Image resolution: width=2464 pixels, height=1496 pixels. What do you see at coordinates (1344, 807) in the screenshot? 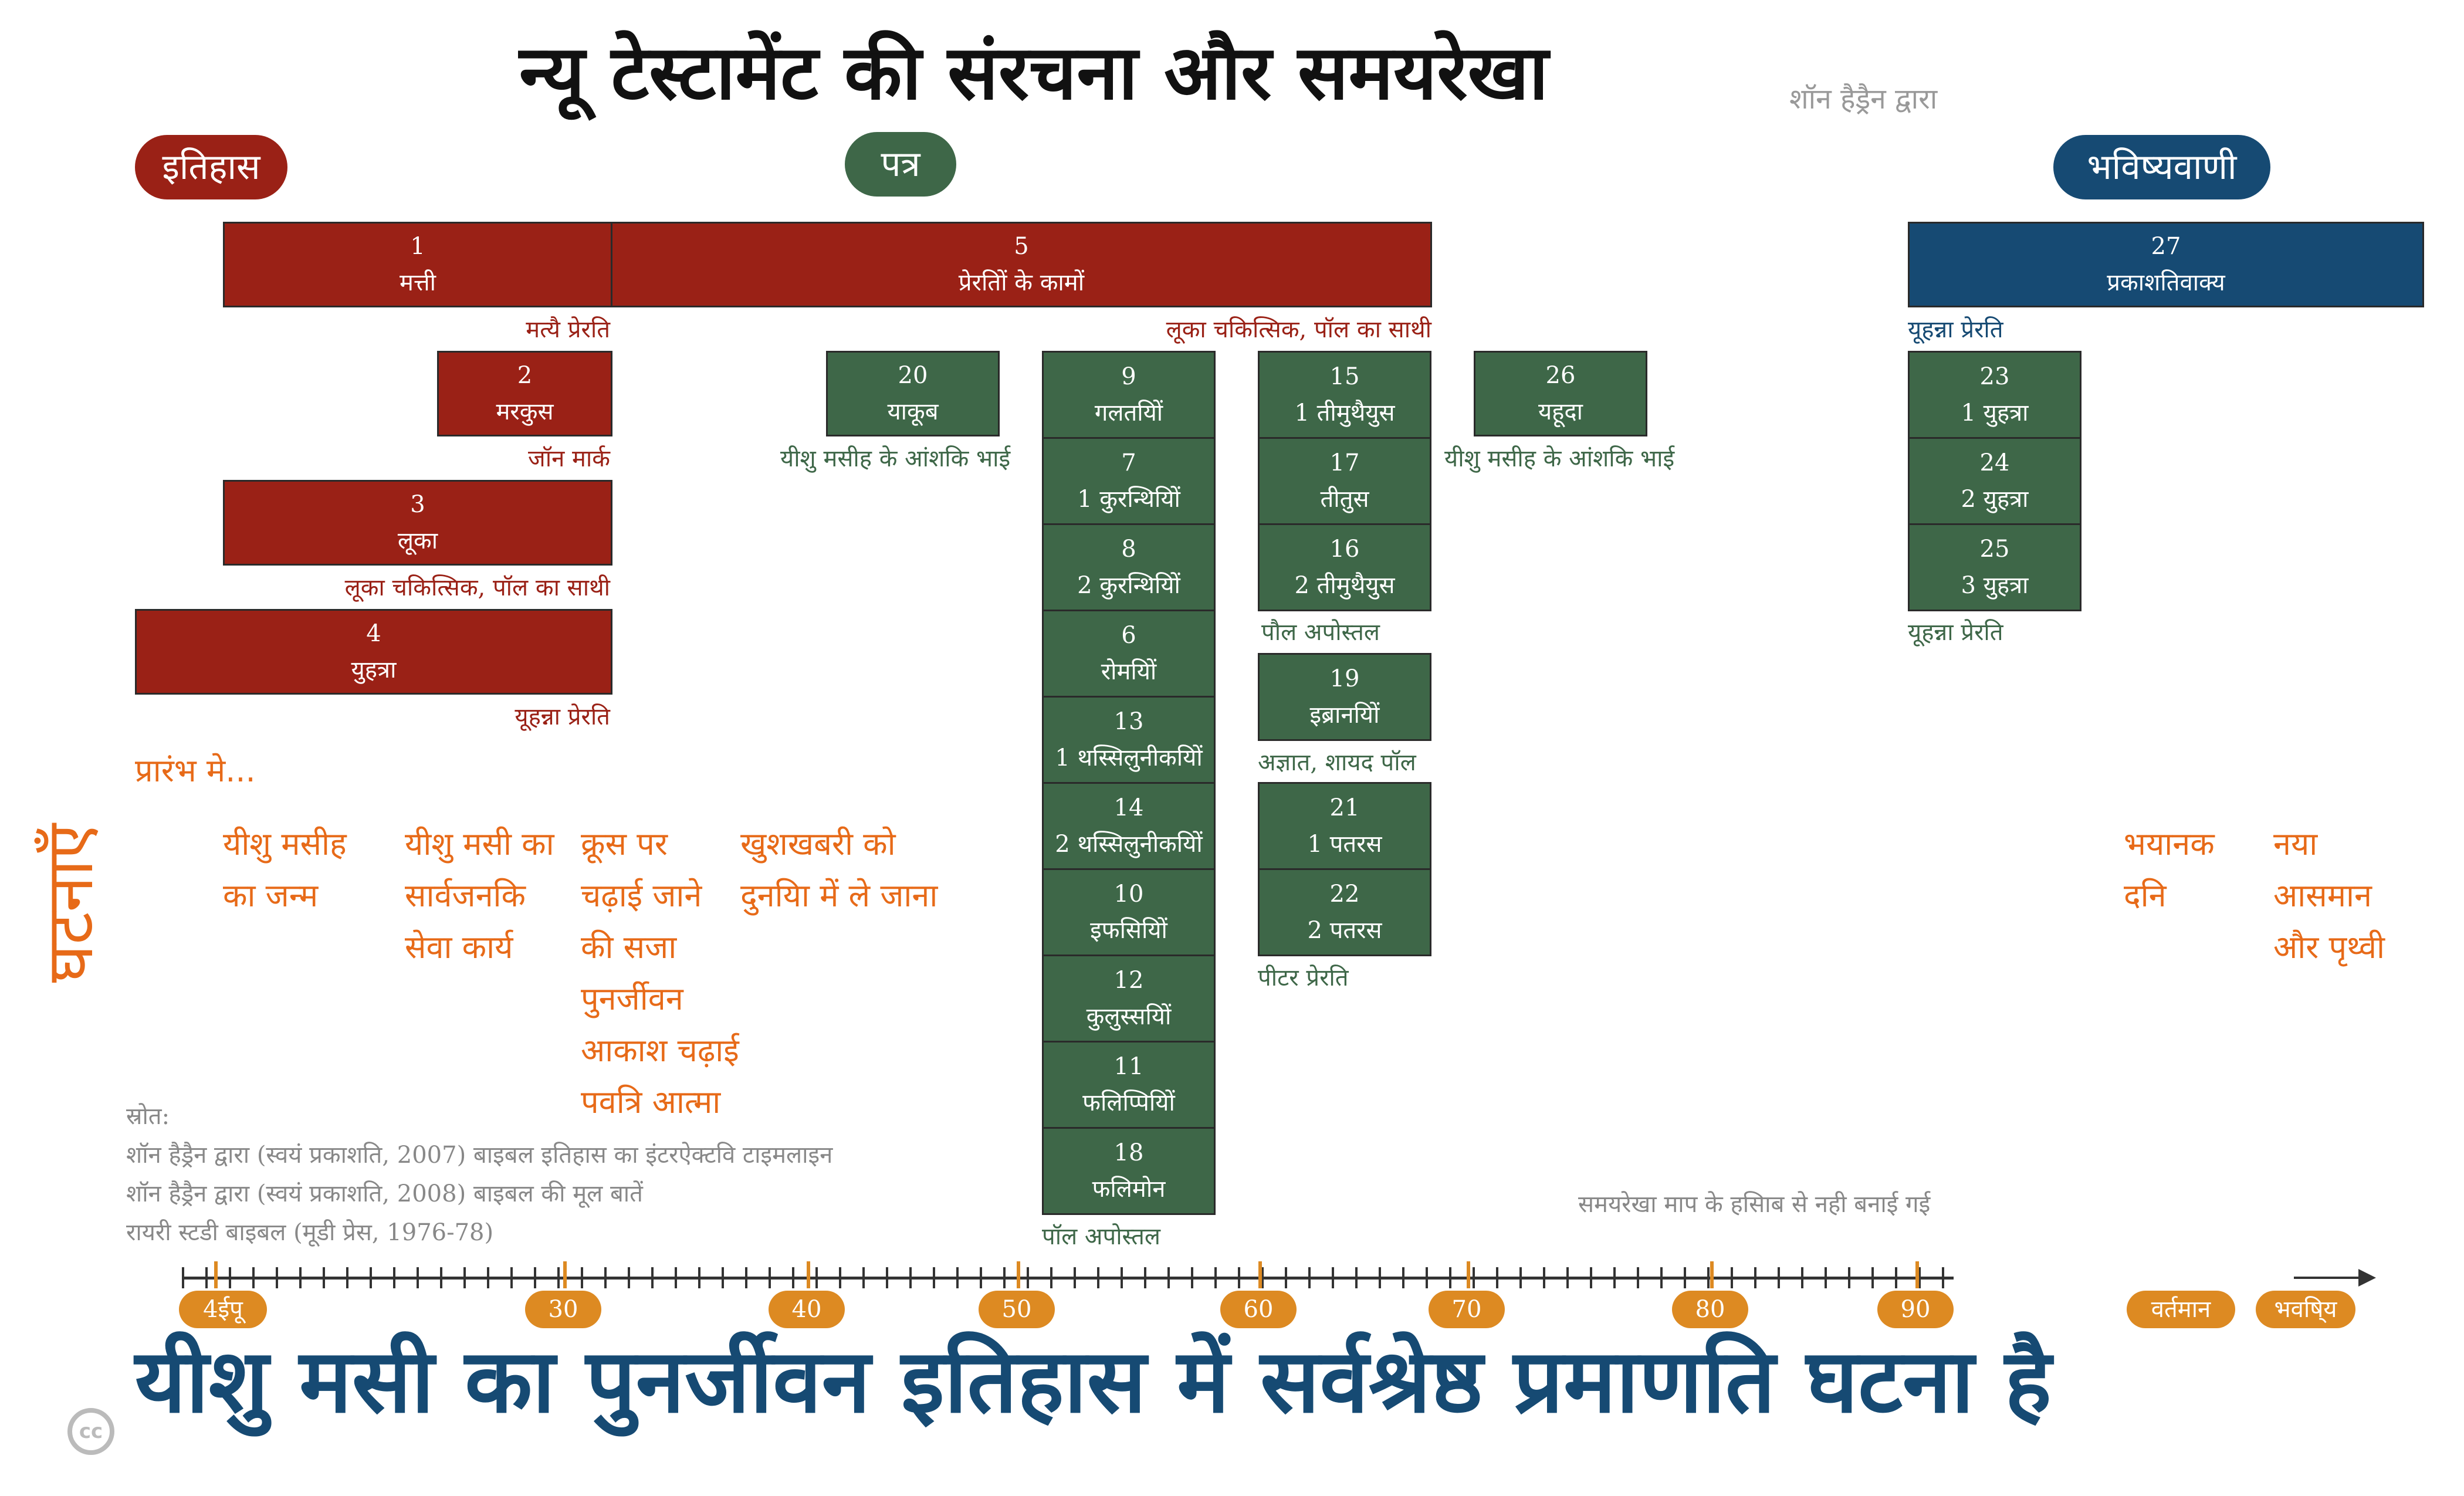
I see `book-number: 21` at bounding box center [1344, 807].